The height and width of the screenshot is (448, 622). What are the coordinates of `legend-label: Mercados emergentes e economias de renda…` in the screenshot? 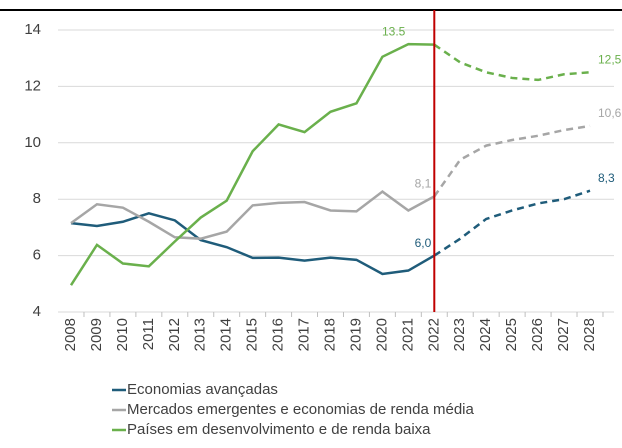 It's located at (301, 409).